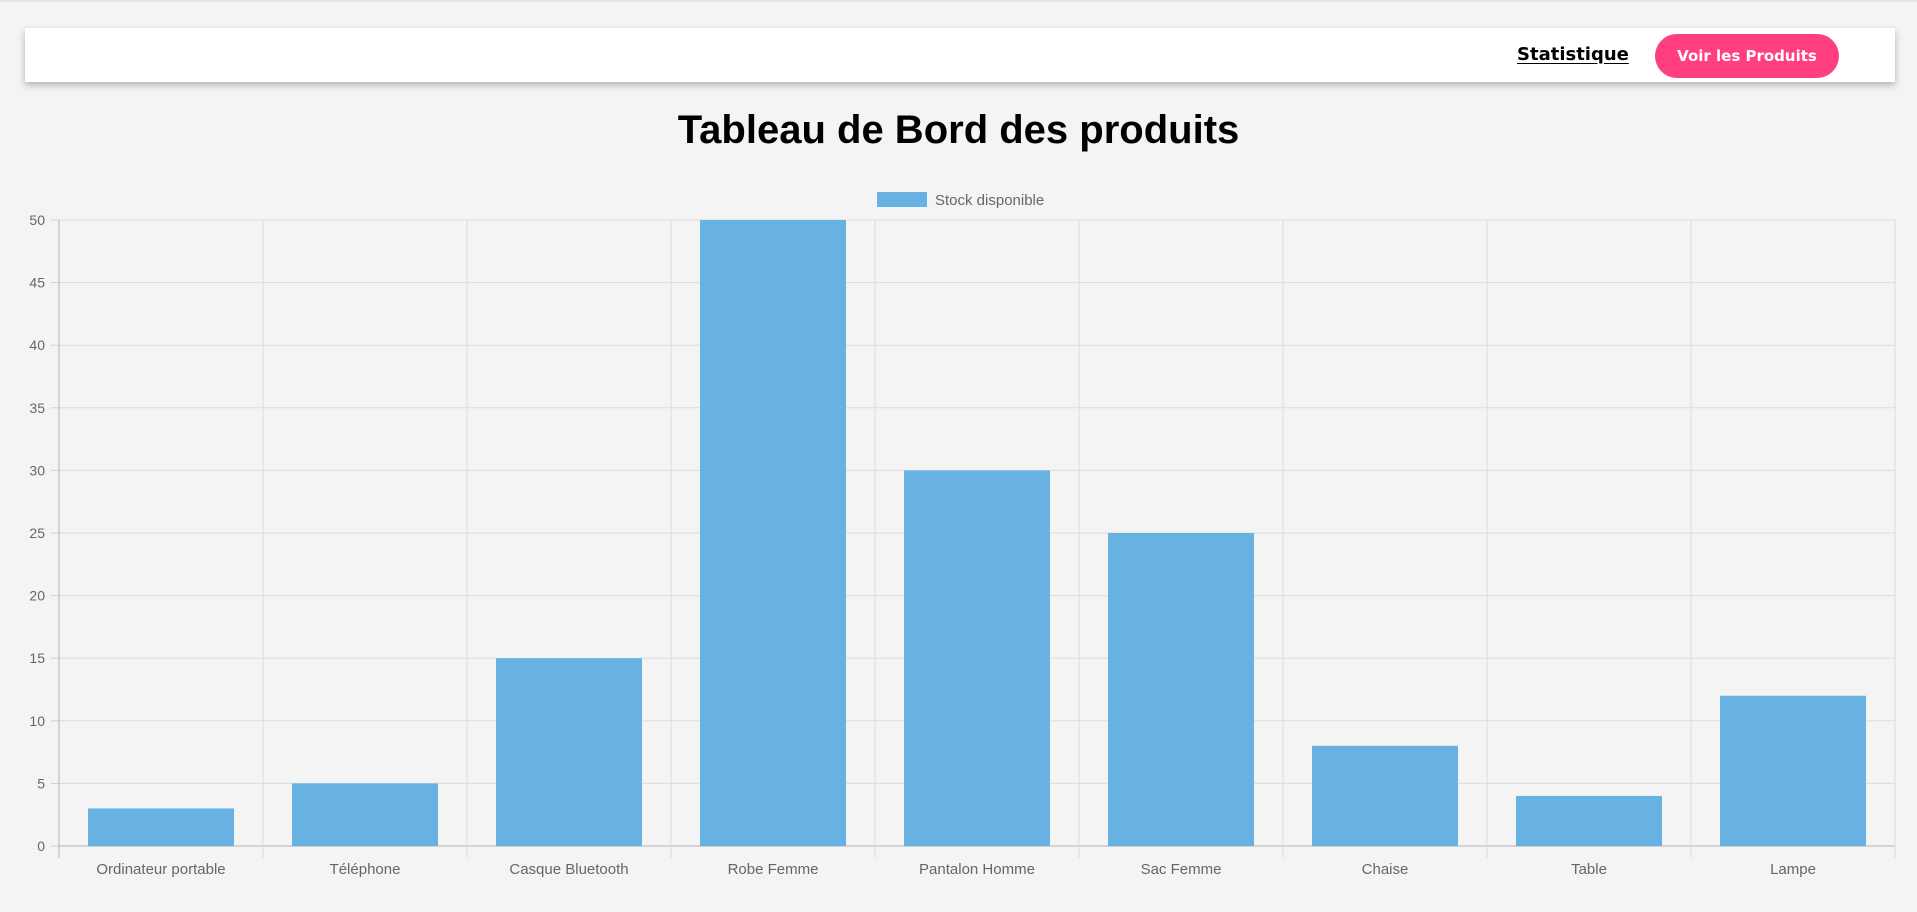  What do you see at coordinates (37, 345) in the screenshot?
I see `y-tick-label: 40` at bounding box center [37, 345].